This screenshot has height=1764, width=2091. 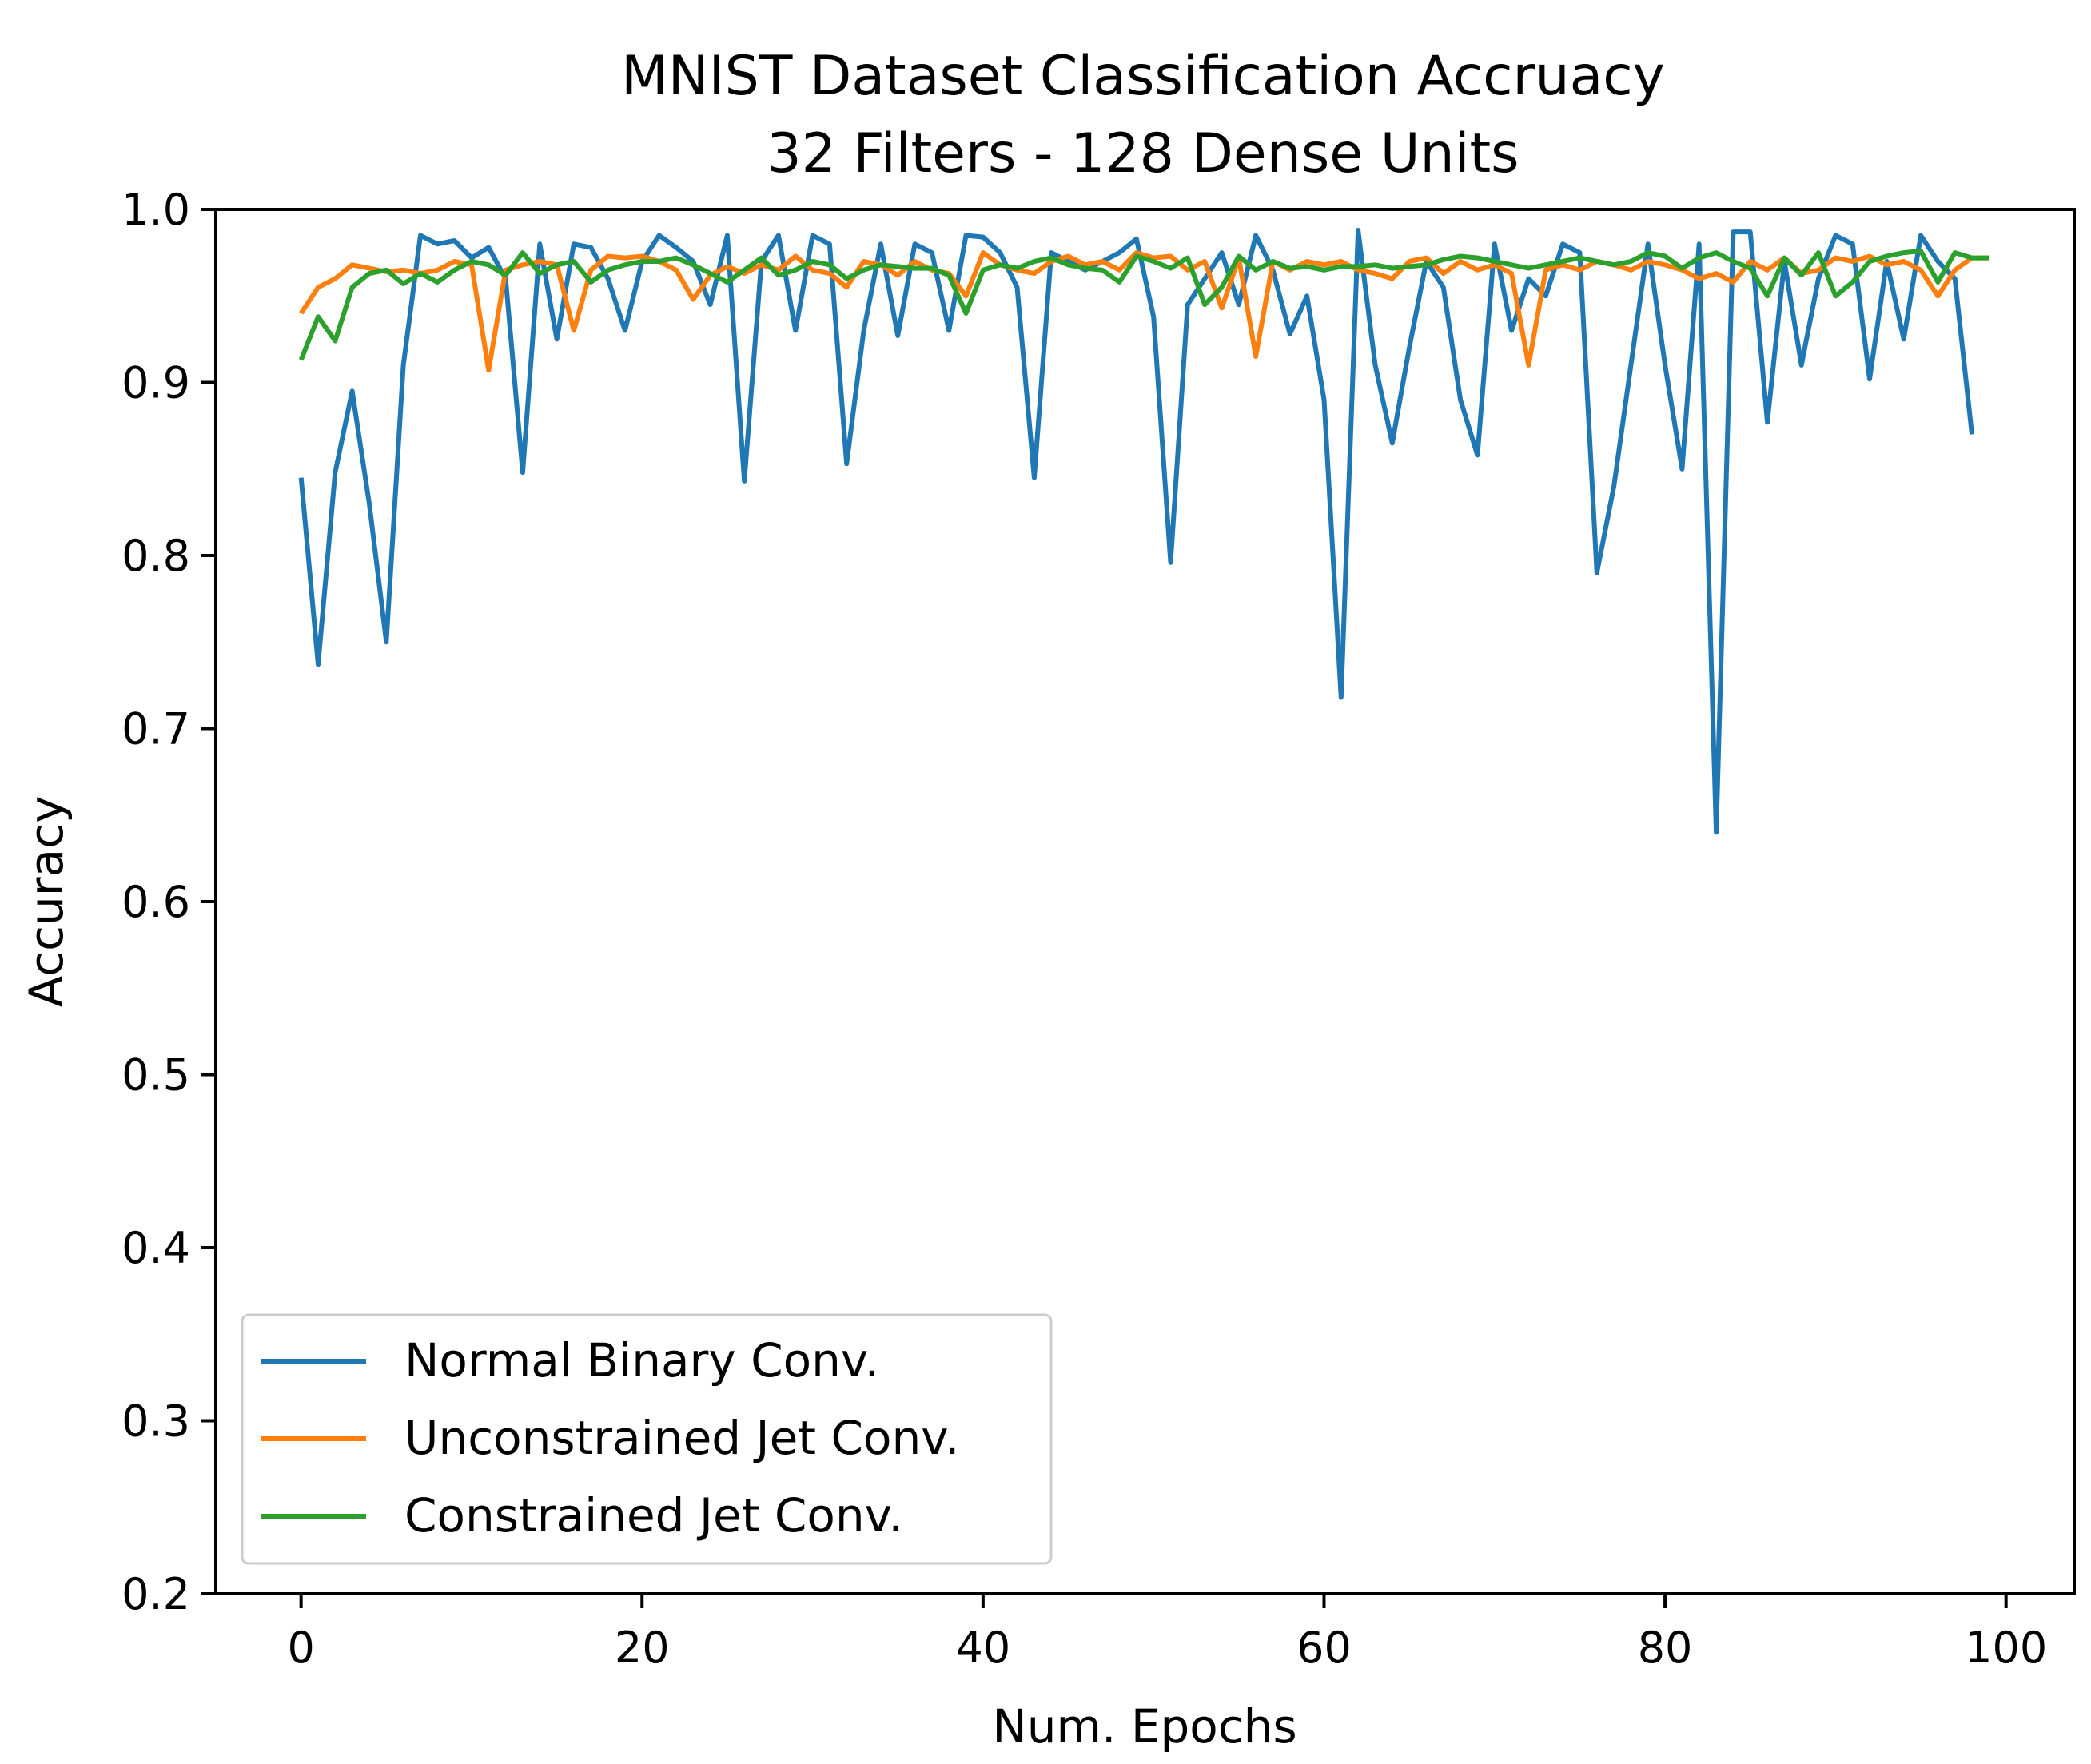 What do you see at coordinates (1144, 1726) in the screenshot?
I see `x-axis-label: Num. Epochs` at bounding box center [1144, 1726].